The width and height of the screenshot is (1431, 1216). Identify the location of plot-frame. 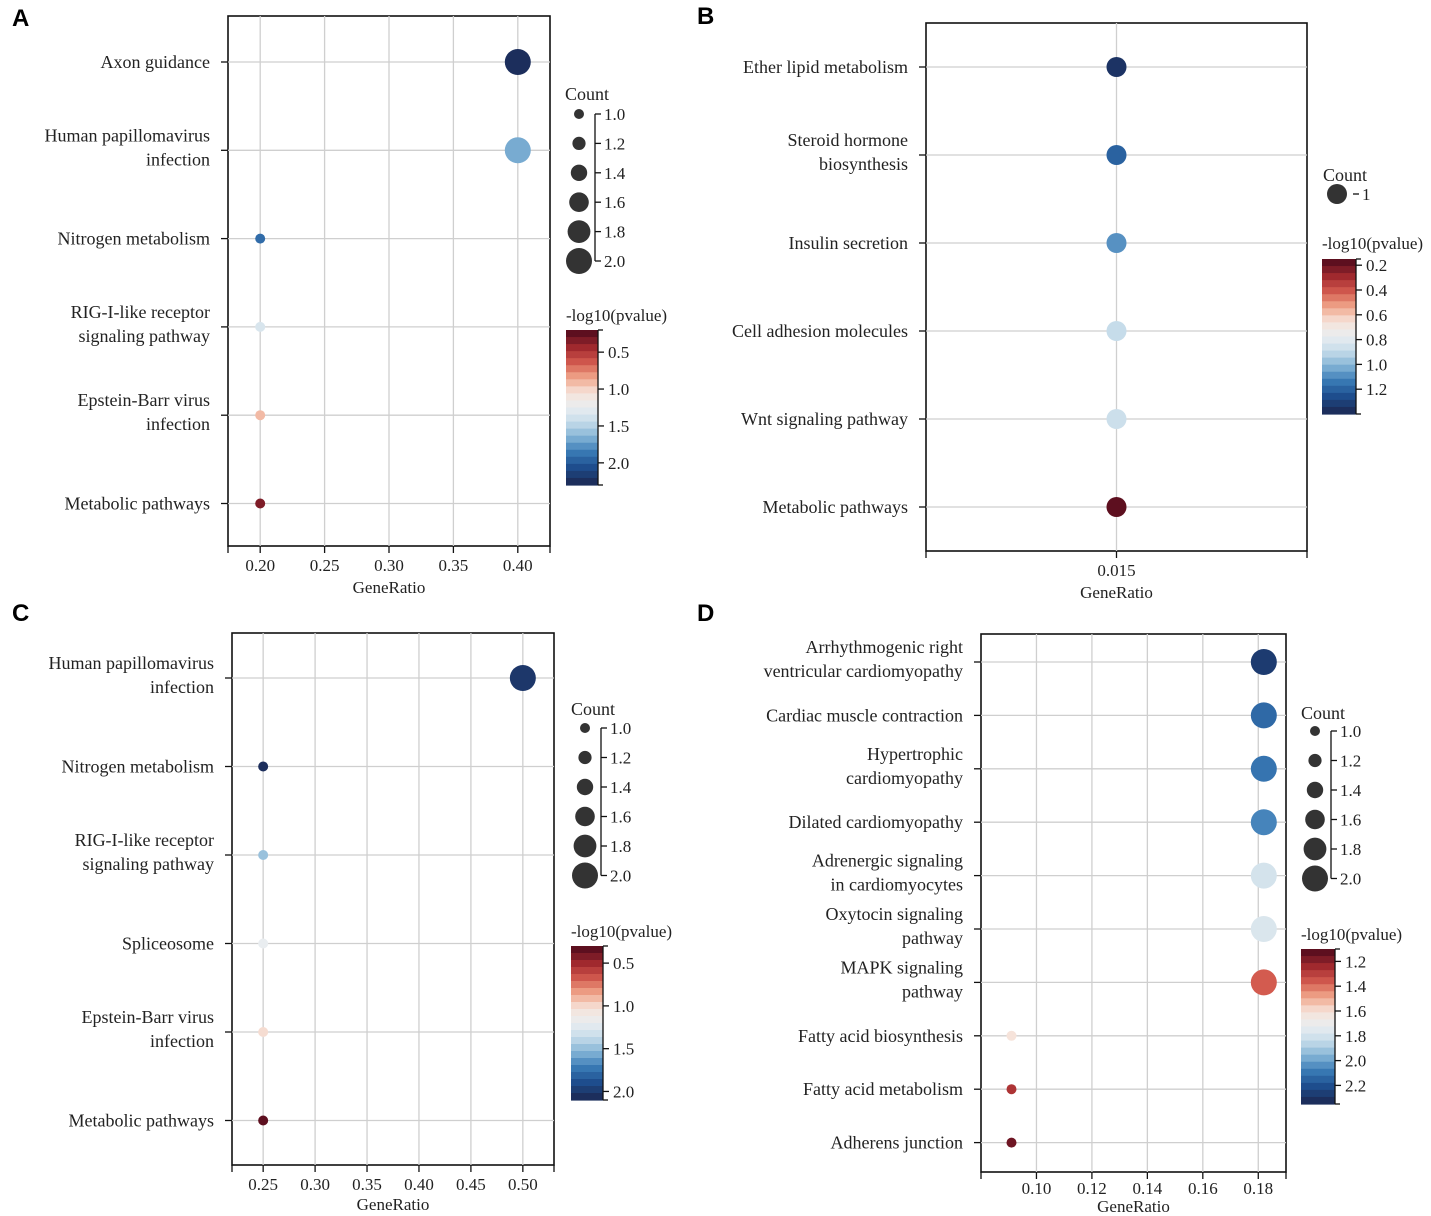
(393, 899).